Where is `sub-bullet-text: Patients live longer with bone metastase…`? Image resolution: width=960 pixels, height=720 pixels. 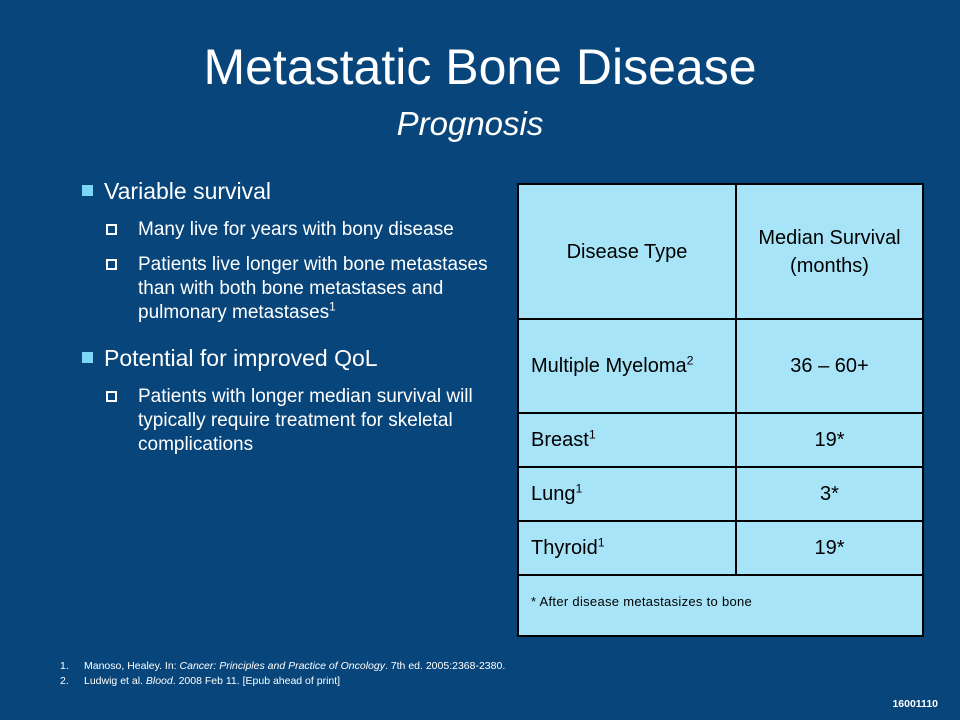
sub-bullet-text: Patients live longer with bone metastase… is located at coordinates (313, 288).